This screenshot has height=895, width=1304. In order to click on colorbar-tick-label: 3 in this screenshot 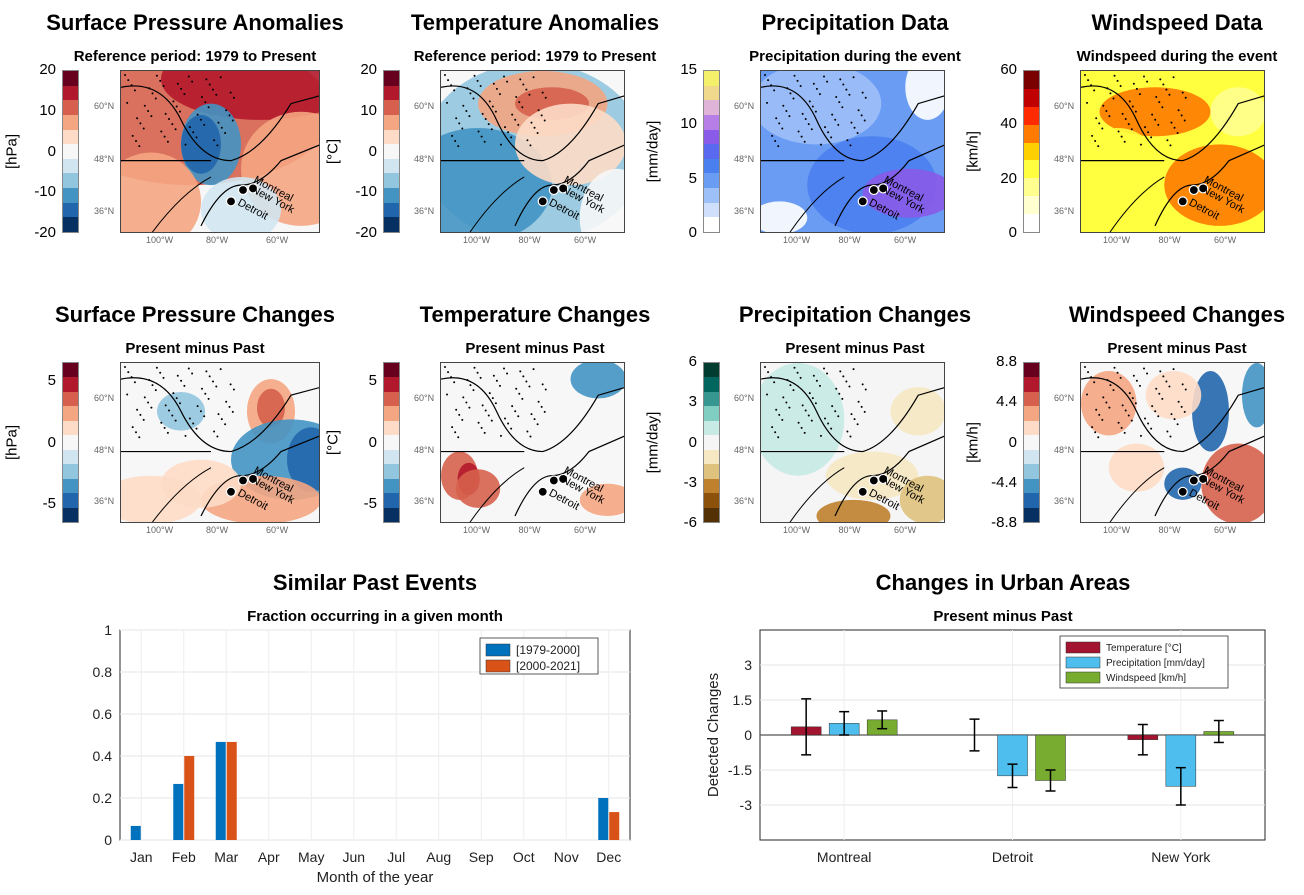, I will do `click(692, 402)`.